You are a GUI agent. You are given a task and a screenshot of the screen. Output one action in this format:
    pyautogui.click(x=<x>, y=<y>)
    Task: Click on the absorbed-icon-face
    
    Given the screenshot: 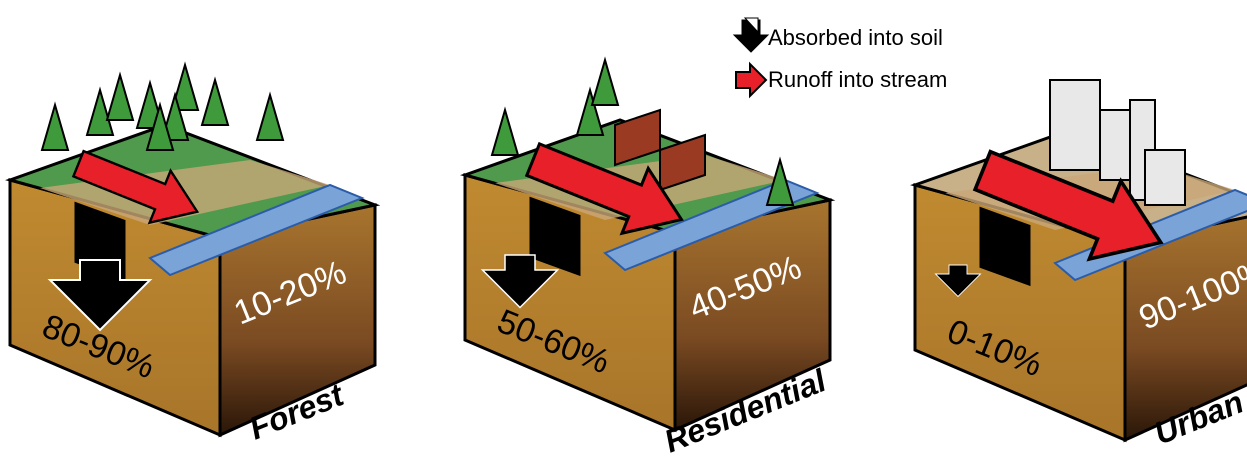 What is the action you would take?
    pyautogui.click(x=751, y=25)
    